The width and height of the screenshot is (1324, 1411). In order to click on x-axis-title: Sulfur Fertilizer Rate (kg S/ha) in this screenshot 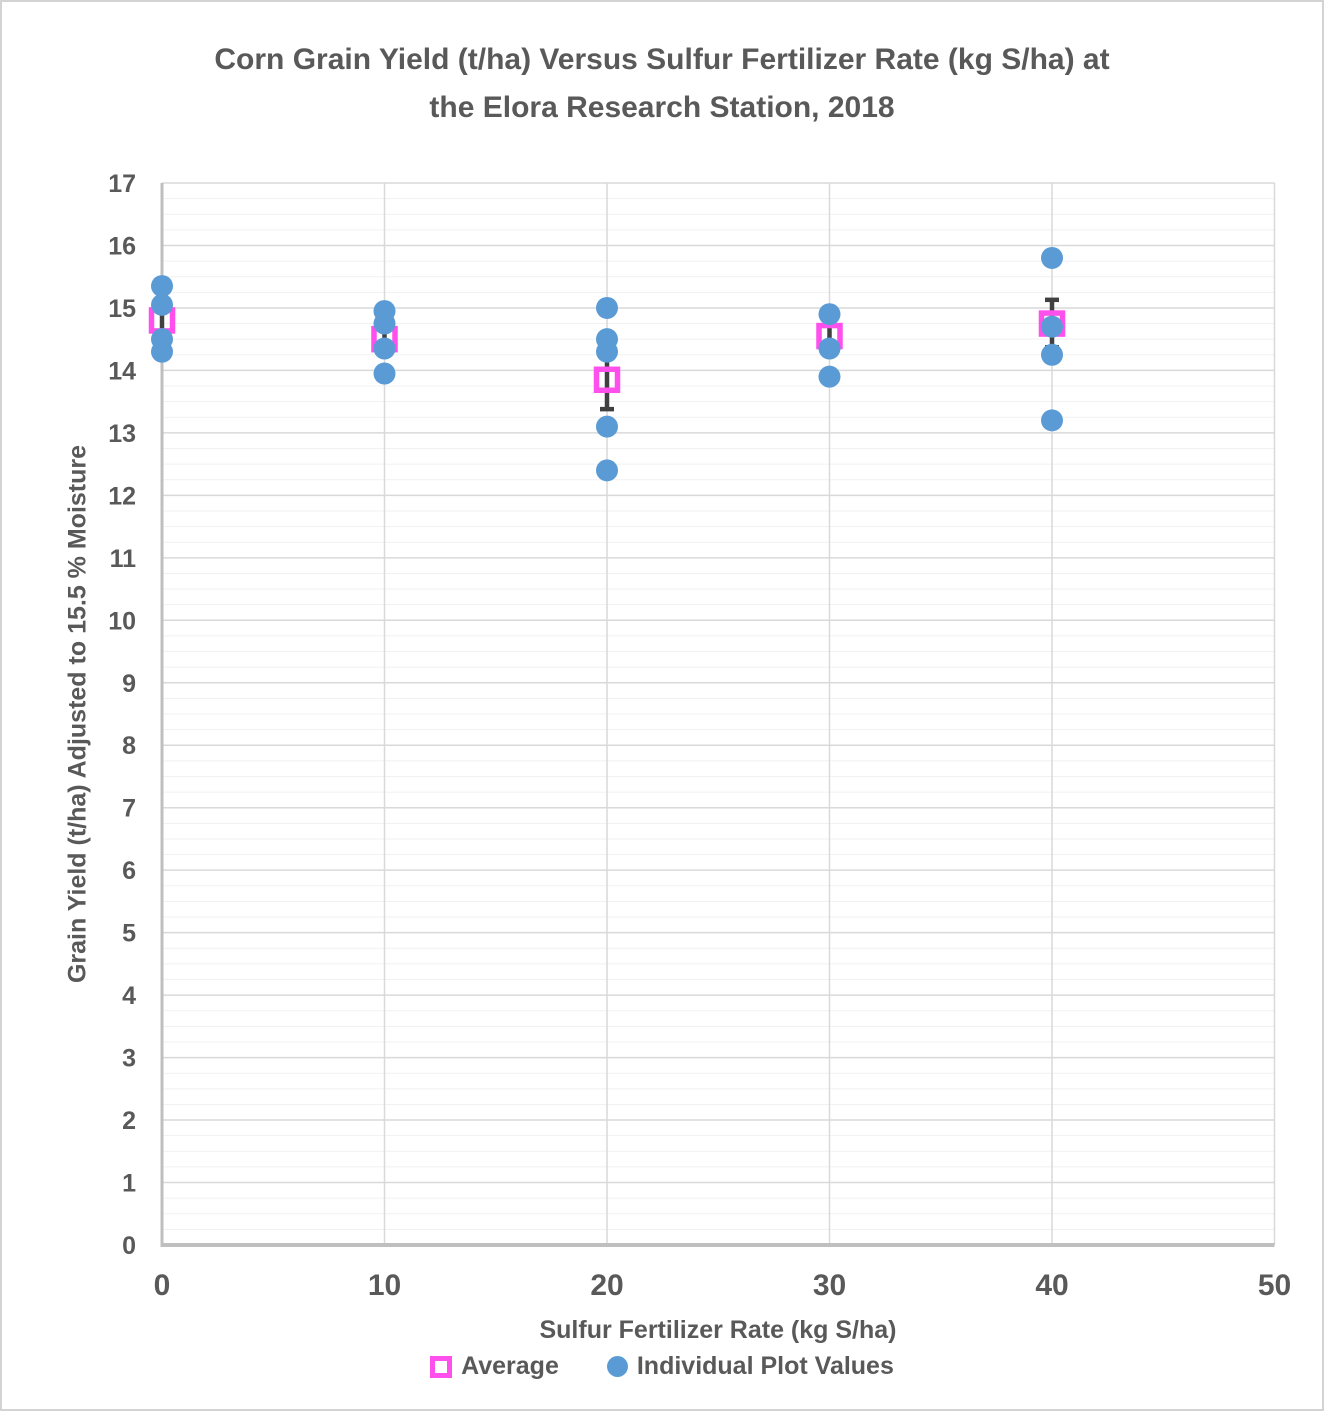, I will do `click(718, 1330)`.